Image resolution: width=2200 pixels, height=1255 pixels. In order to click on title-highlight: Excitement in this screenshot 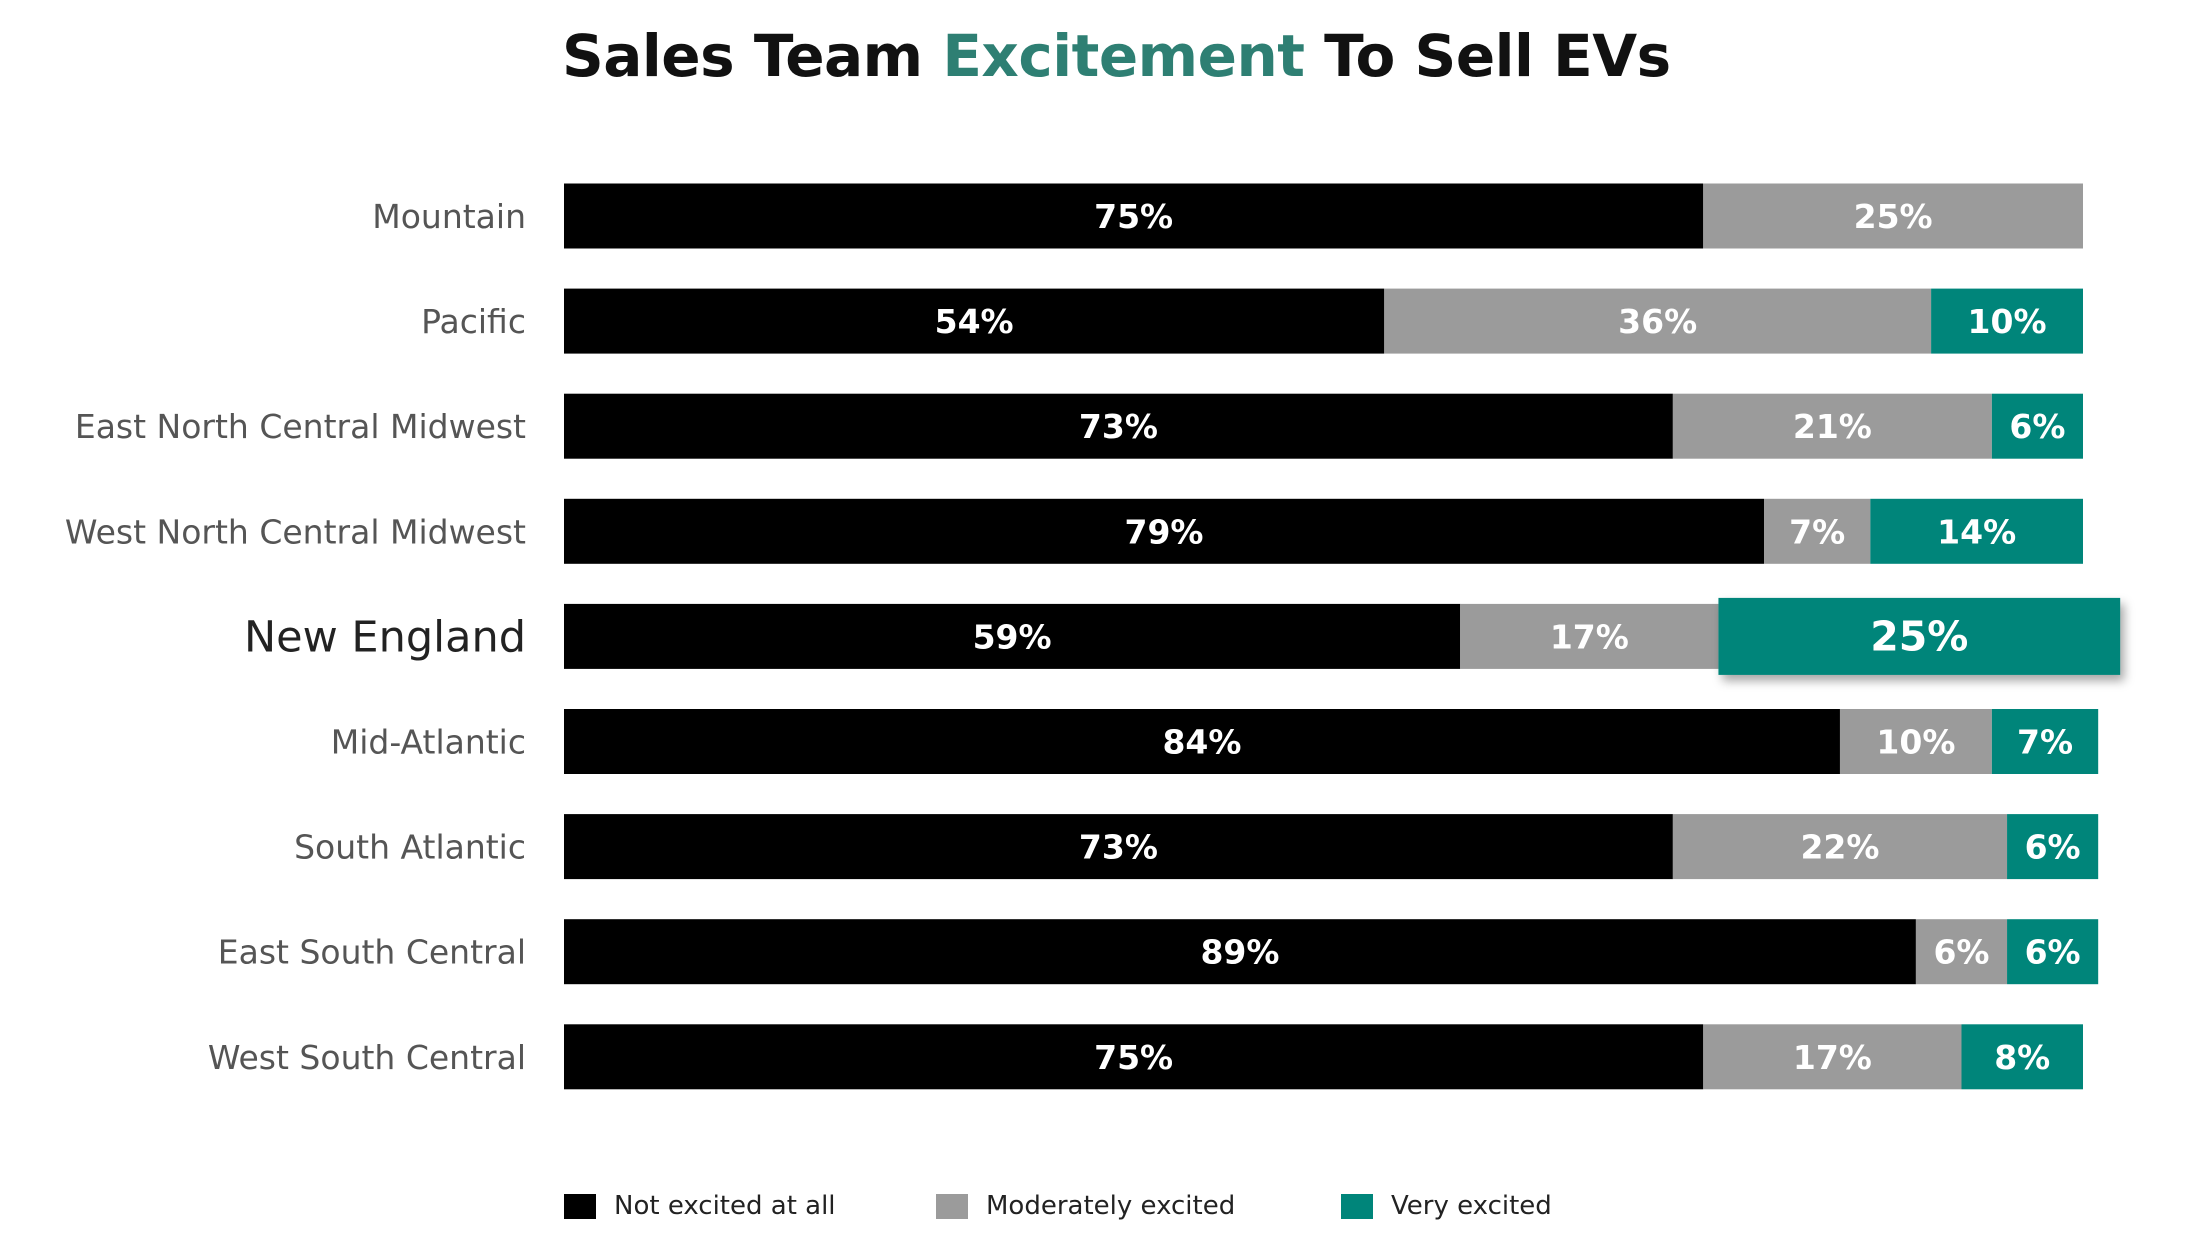, I will do `click(1123, 56)`.